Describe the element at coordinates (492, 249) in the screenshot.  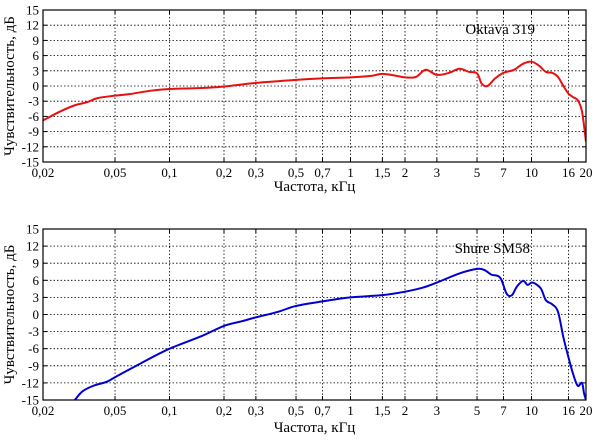
I see `legend-label: Shure SM58` at that location.